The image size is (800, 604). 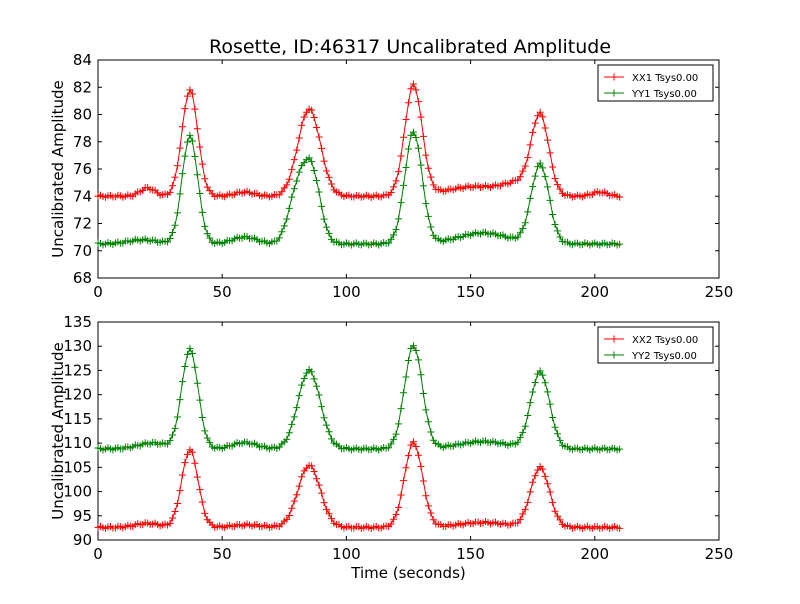 I want to click on legend-box, so click(x=655, y=83).